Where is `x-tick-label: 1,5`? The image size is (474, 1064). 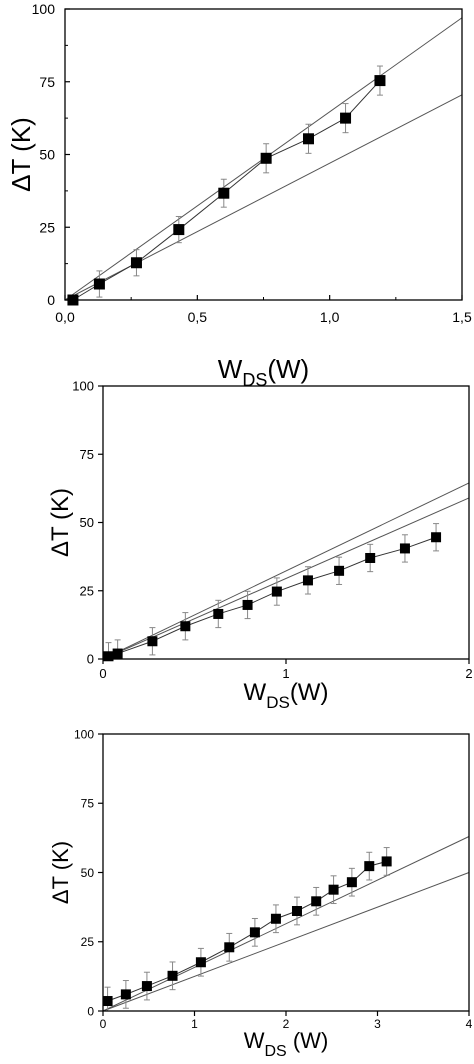
x-tick-label: 1,5 is located at coordinates (462, 317).